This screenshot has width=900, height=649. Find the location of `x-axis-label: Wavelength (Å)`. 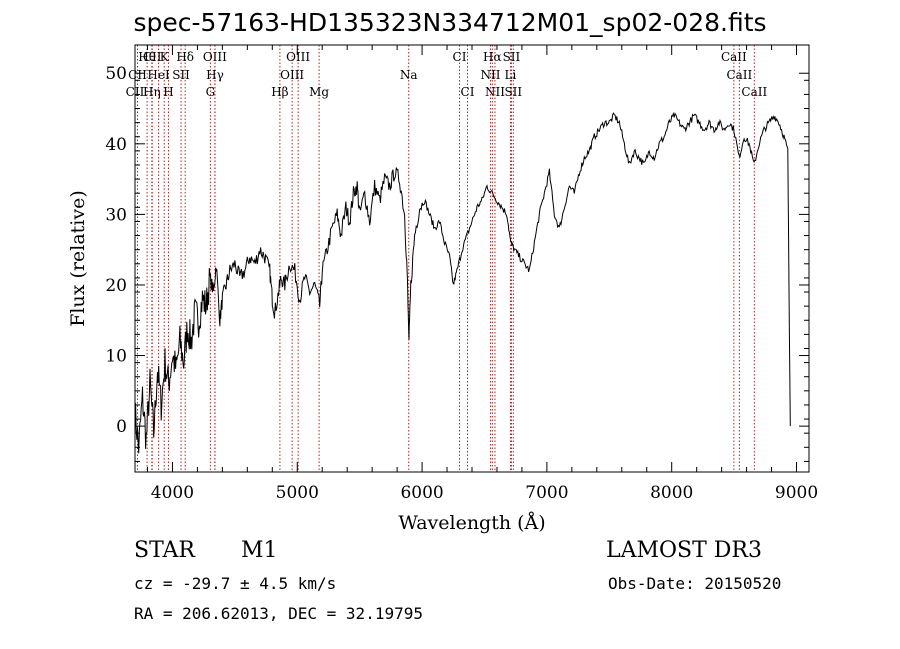

x-axis-label: Wavelength (Å) is located at coordinates (471, 523).